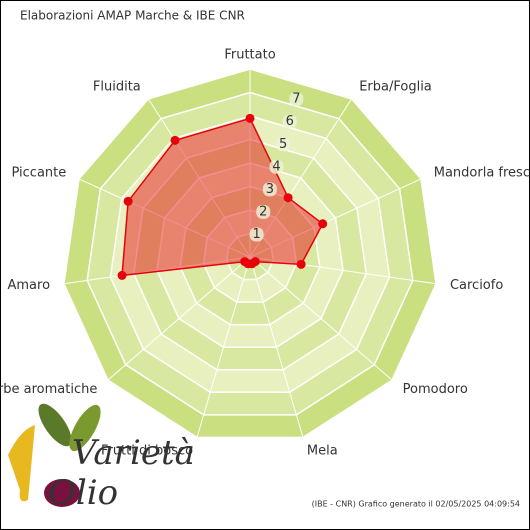  I want to click on r-tick-label: 7, so click(296, 99).